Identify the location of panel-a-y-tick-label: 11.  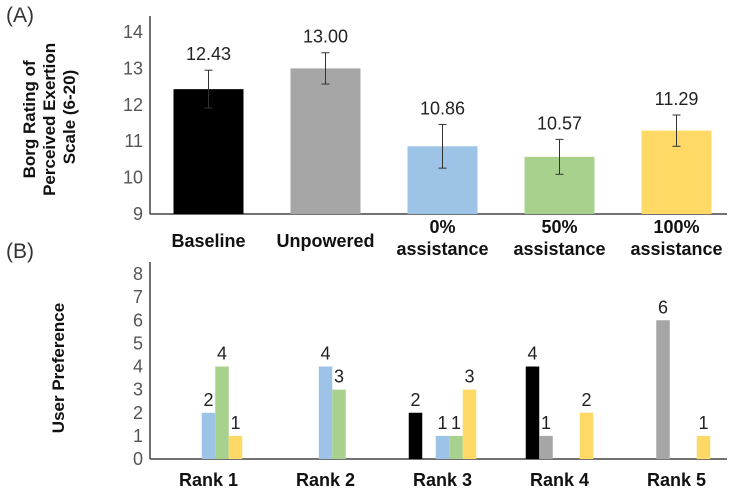
(133, 141).